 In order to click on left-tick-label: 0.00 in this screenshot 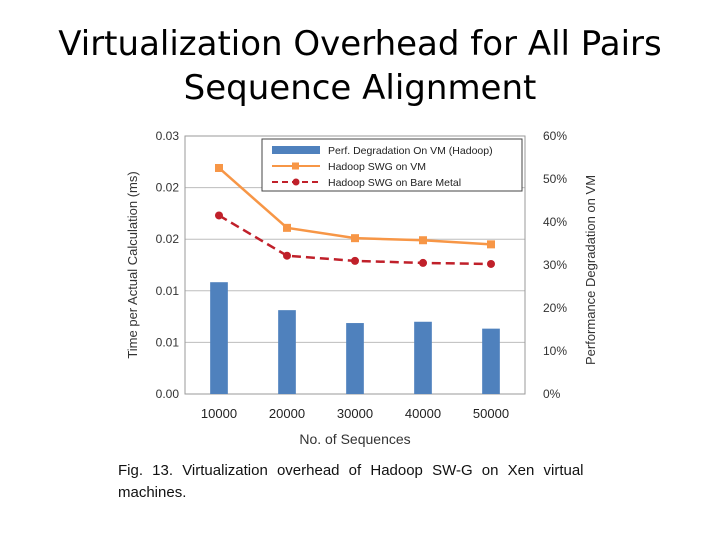, I will do `click(168, 394)`.